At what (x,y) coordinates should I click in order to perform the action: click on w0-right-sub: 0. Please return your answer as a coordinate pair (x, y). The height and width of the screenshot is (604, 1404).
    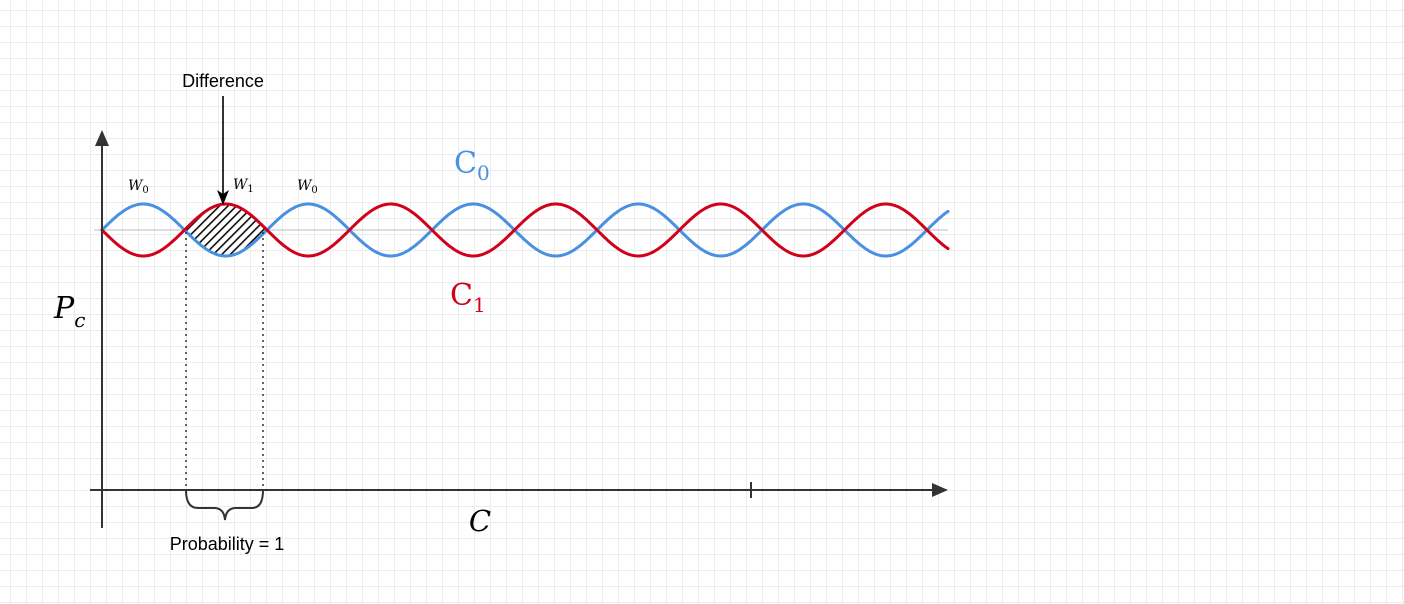
    Looking at the image, I should click on (314, 190).